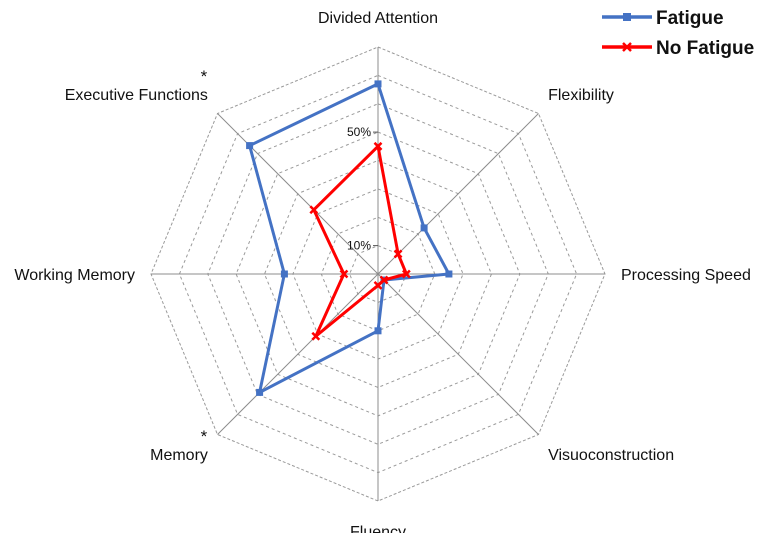 The height and width of the screenshot is (533, 765). Describe the element at coordinates (678, 33) in the screenshot. I see `legend: Fatigue No Fatigue` at that location.